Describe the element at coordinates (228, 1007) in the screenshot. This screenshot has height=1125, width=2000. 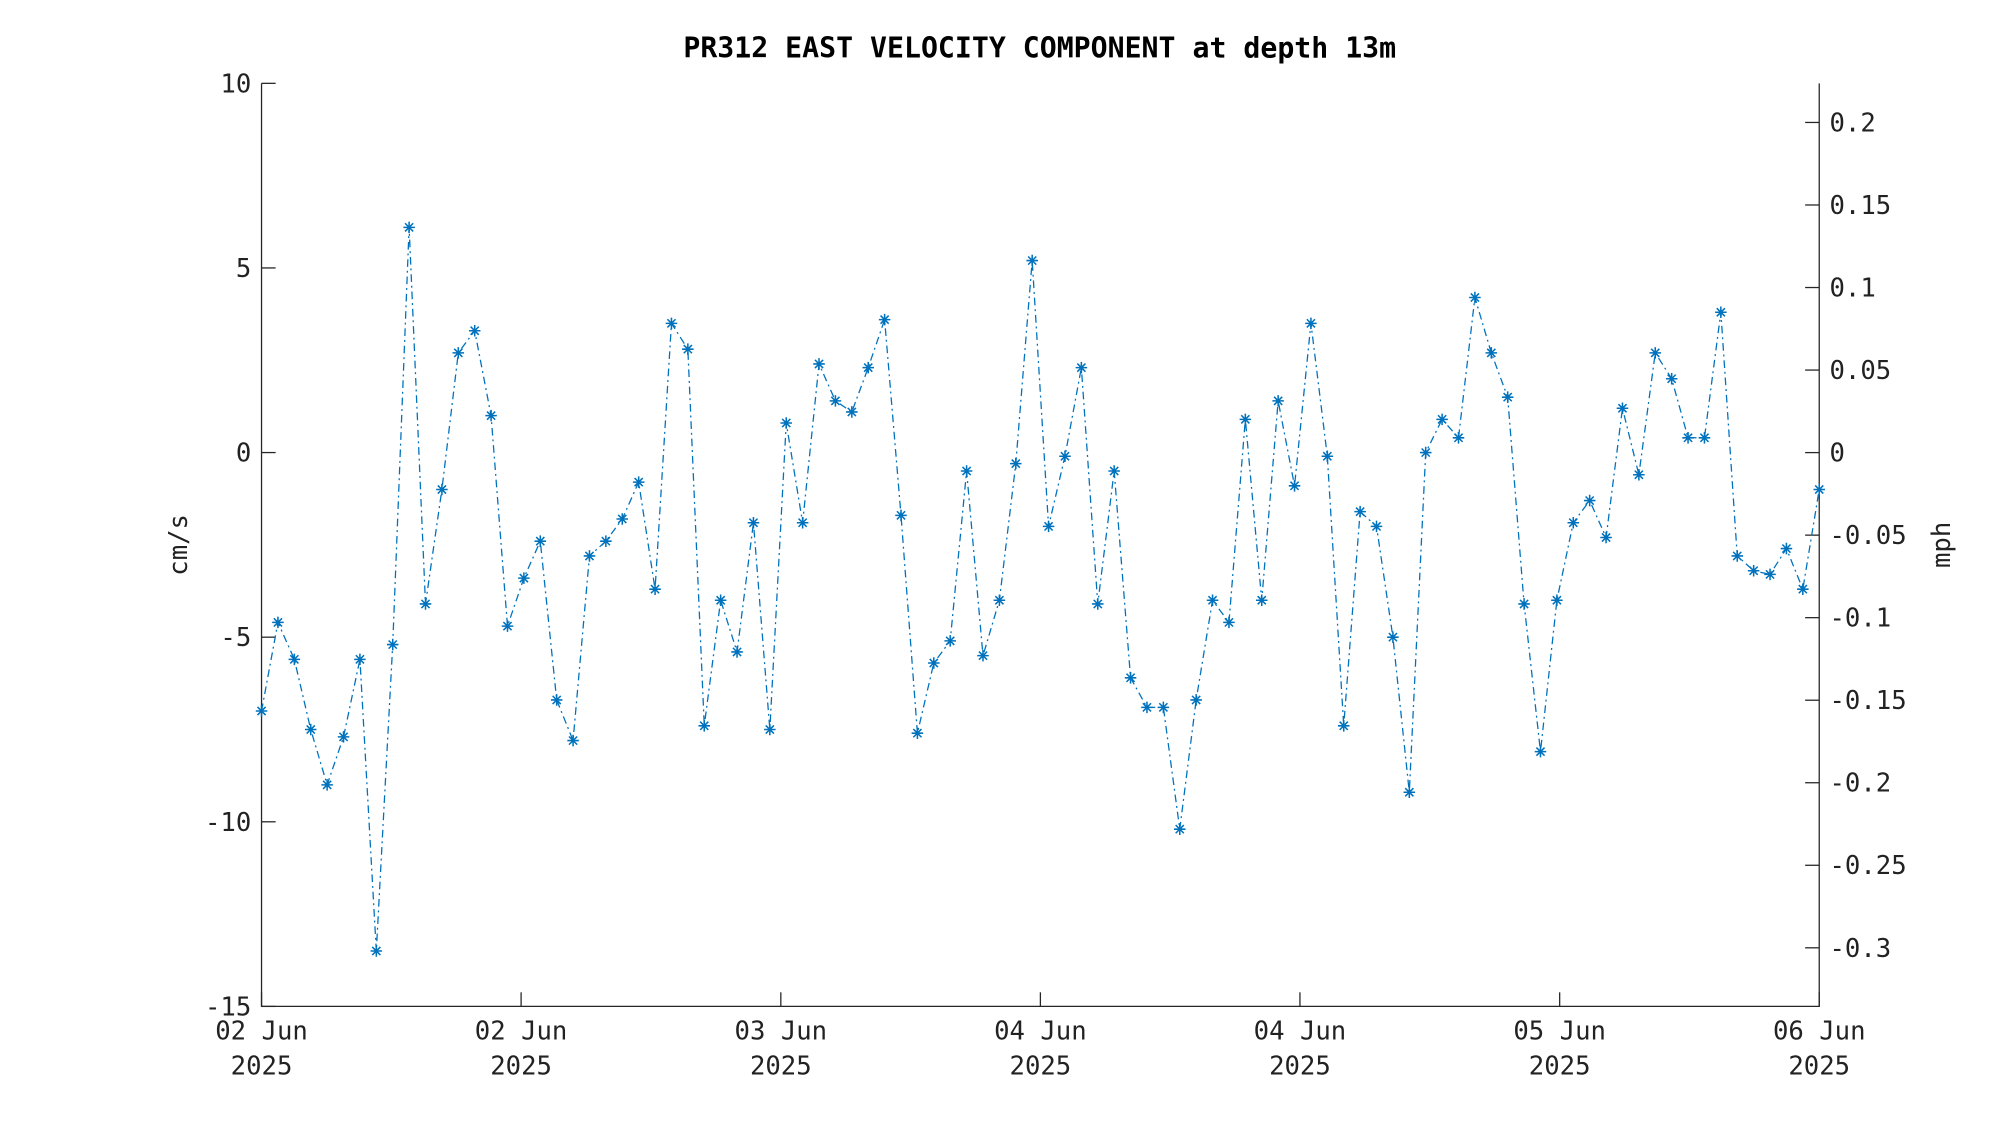
I see `y-tick-label: -15` at that location.